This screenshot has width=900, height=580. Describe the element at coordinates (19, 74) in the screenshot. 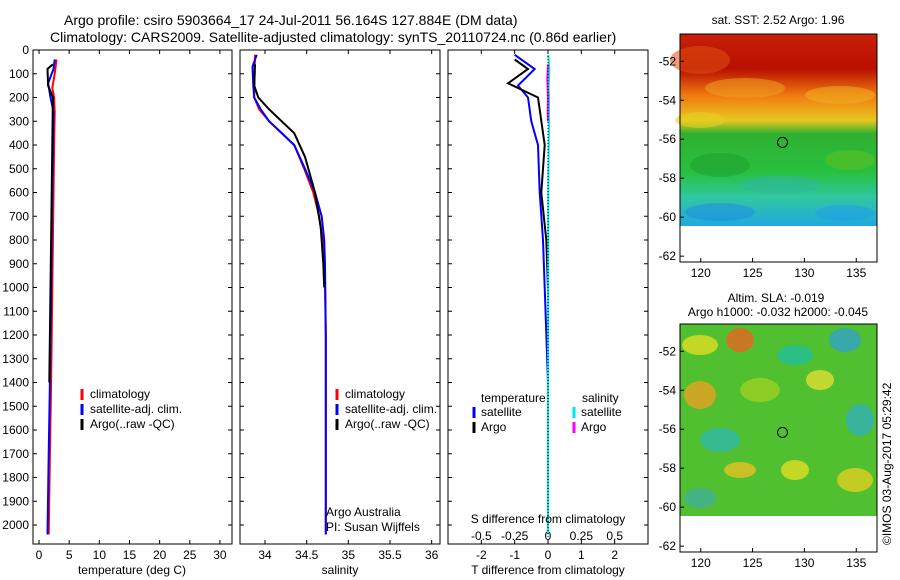

I see `depth-tick-label: 100` at that location.